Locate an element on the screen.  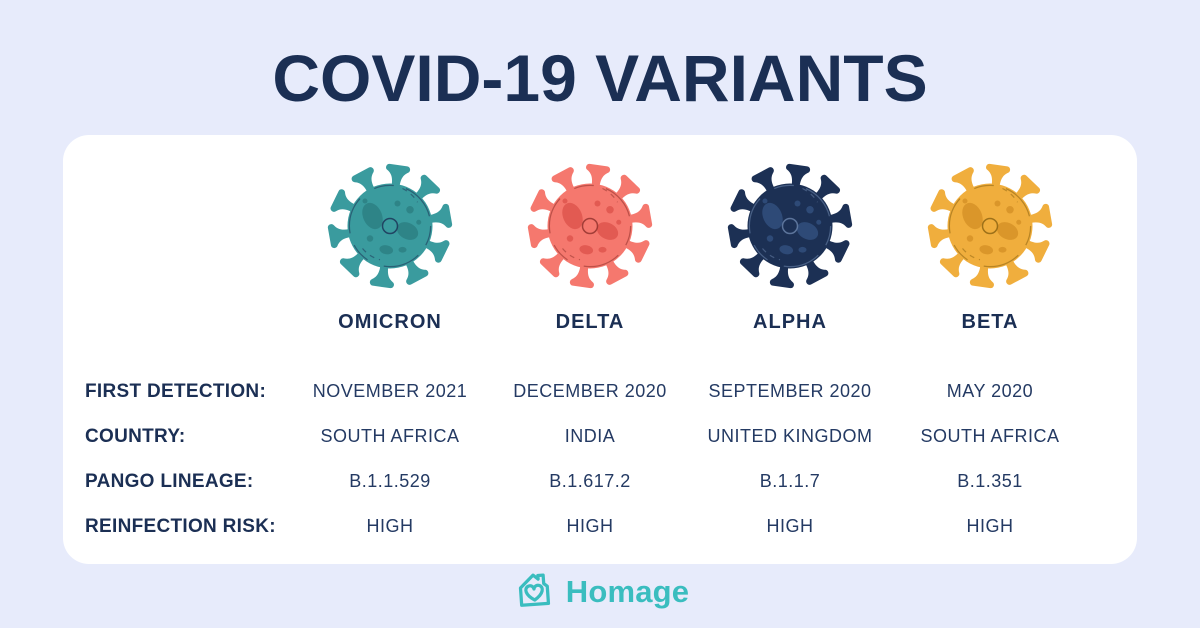
omicron-virus-icon is located at coordinates (390, 226).